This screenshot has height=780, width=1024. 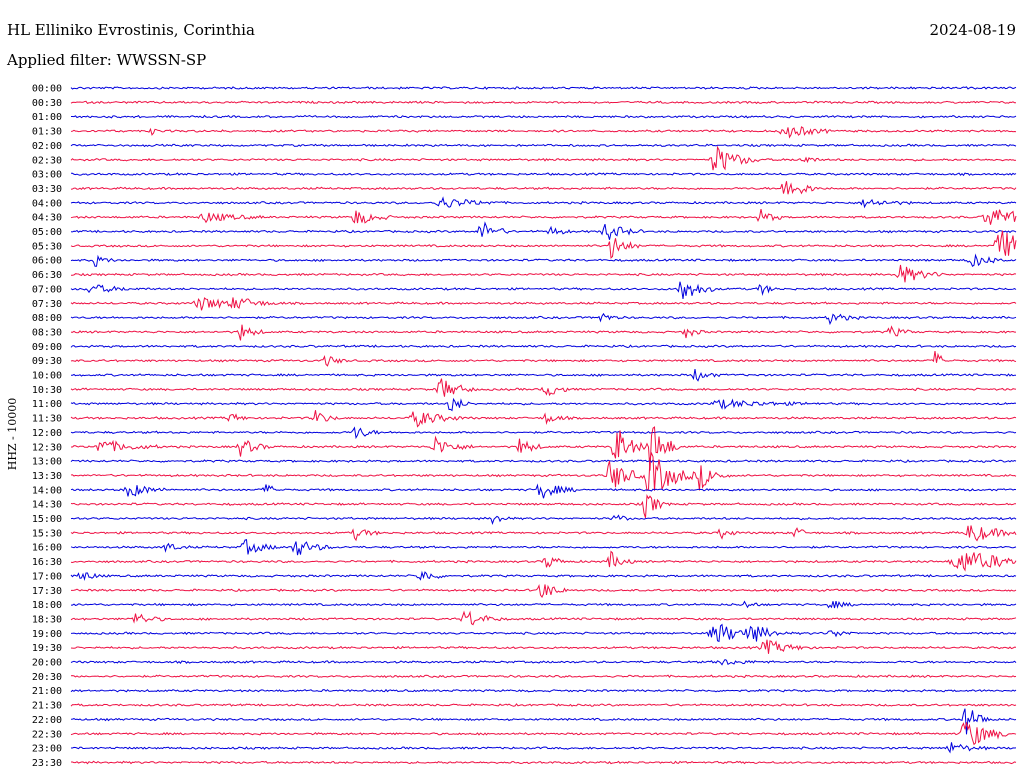 I want to click on time-label-2000: 20:00, so click(x=47, y=663).